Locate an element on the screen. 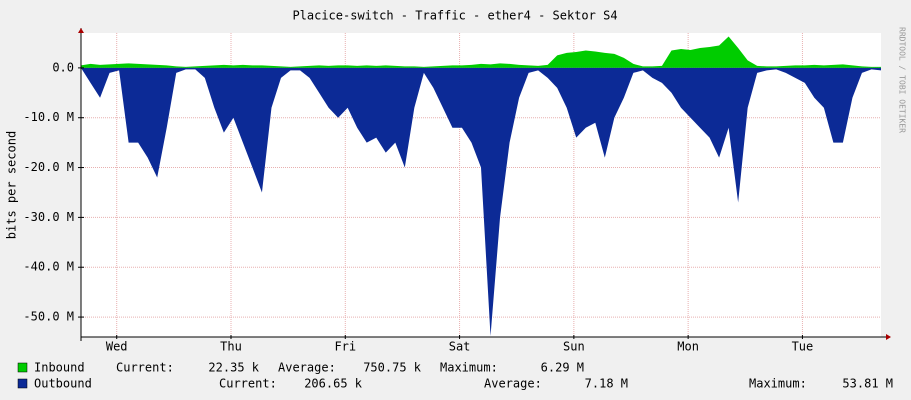 This screenshot has height=400, width=911. legend-stat-value: 22.35 k is located at coordinates (233, 368).